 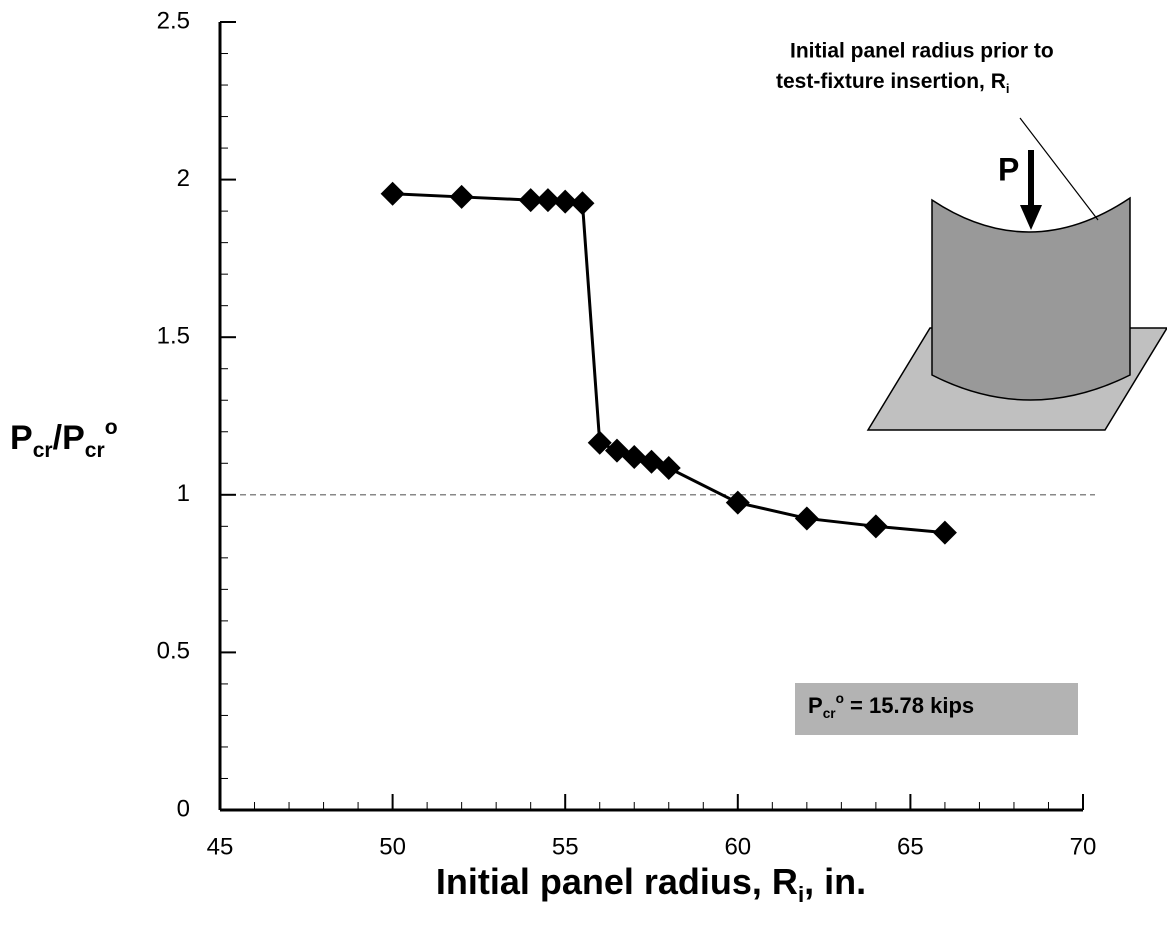 What do you see at coordinates (1008, 169) in the screenshot?
I see `load-label: P` at bounding box center [1008, 169].